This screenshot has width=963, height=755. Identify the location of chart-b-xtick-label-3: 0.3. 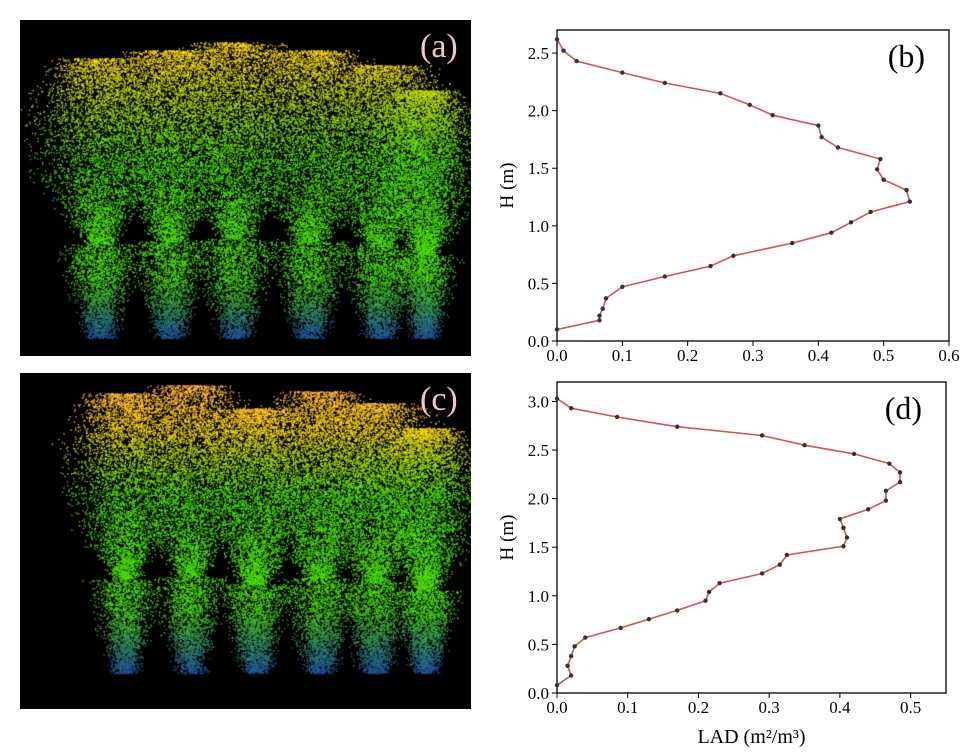
(752, 355).